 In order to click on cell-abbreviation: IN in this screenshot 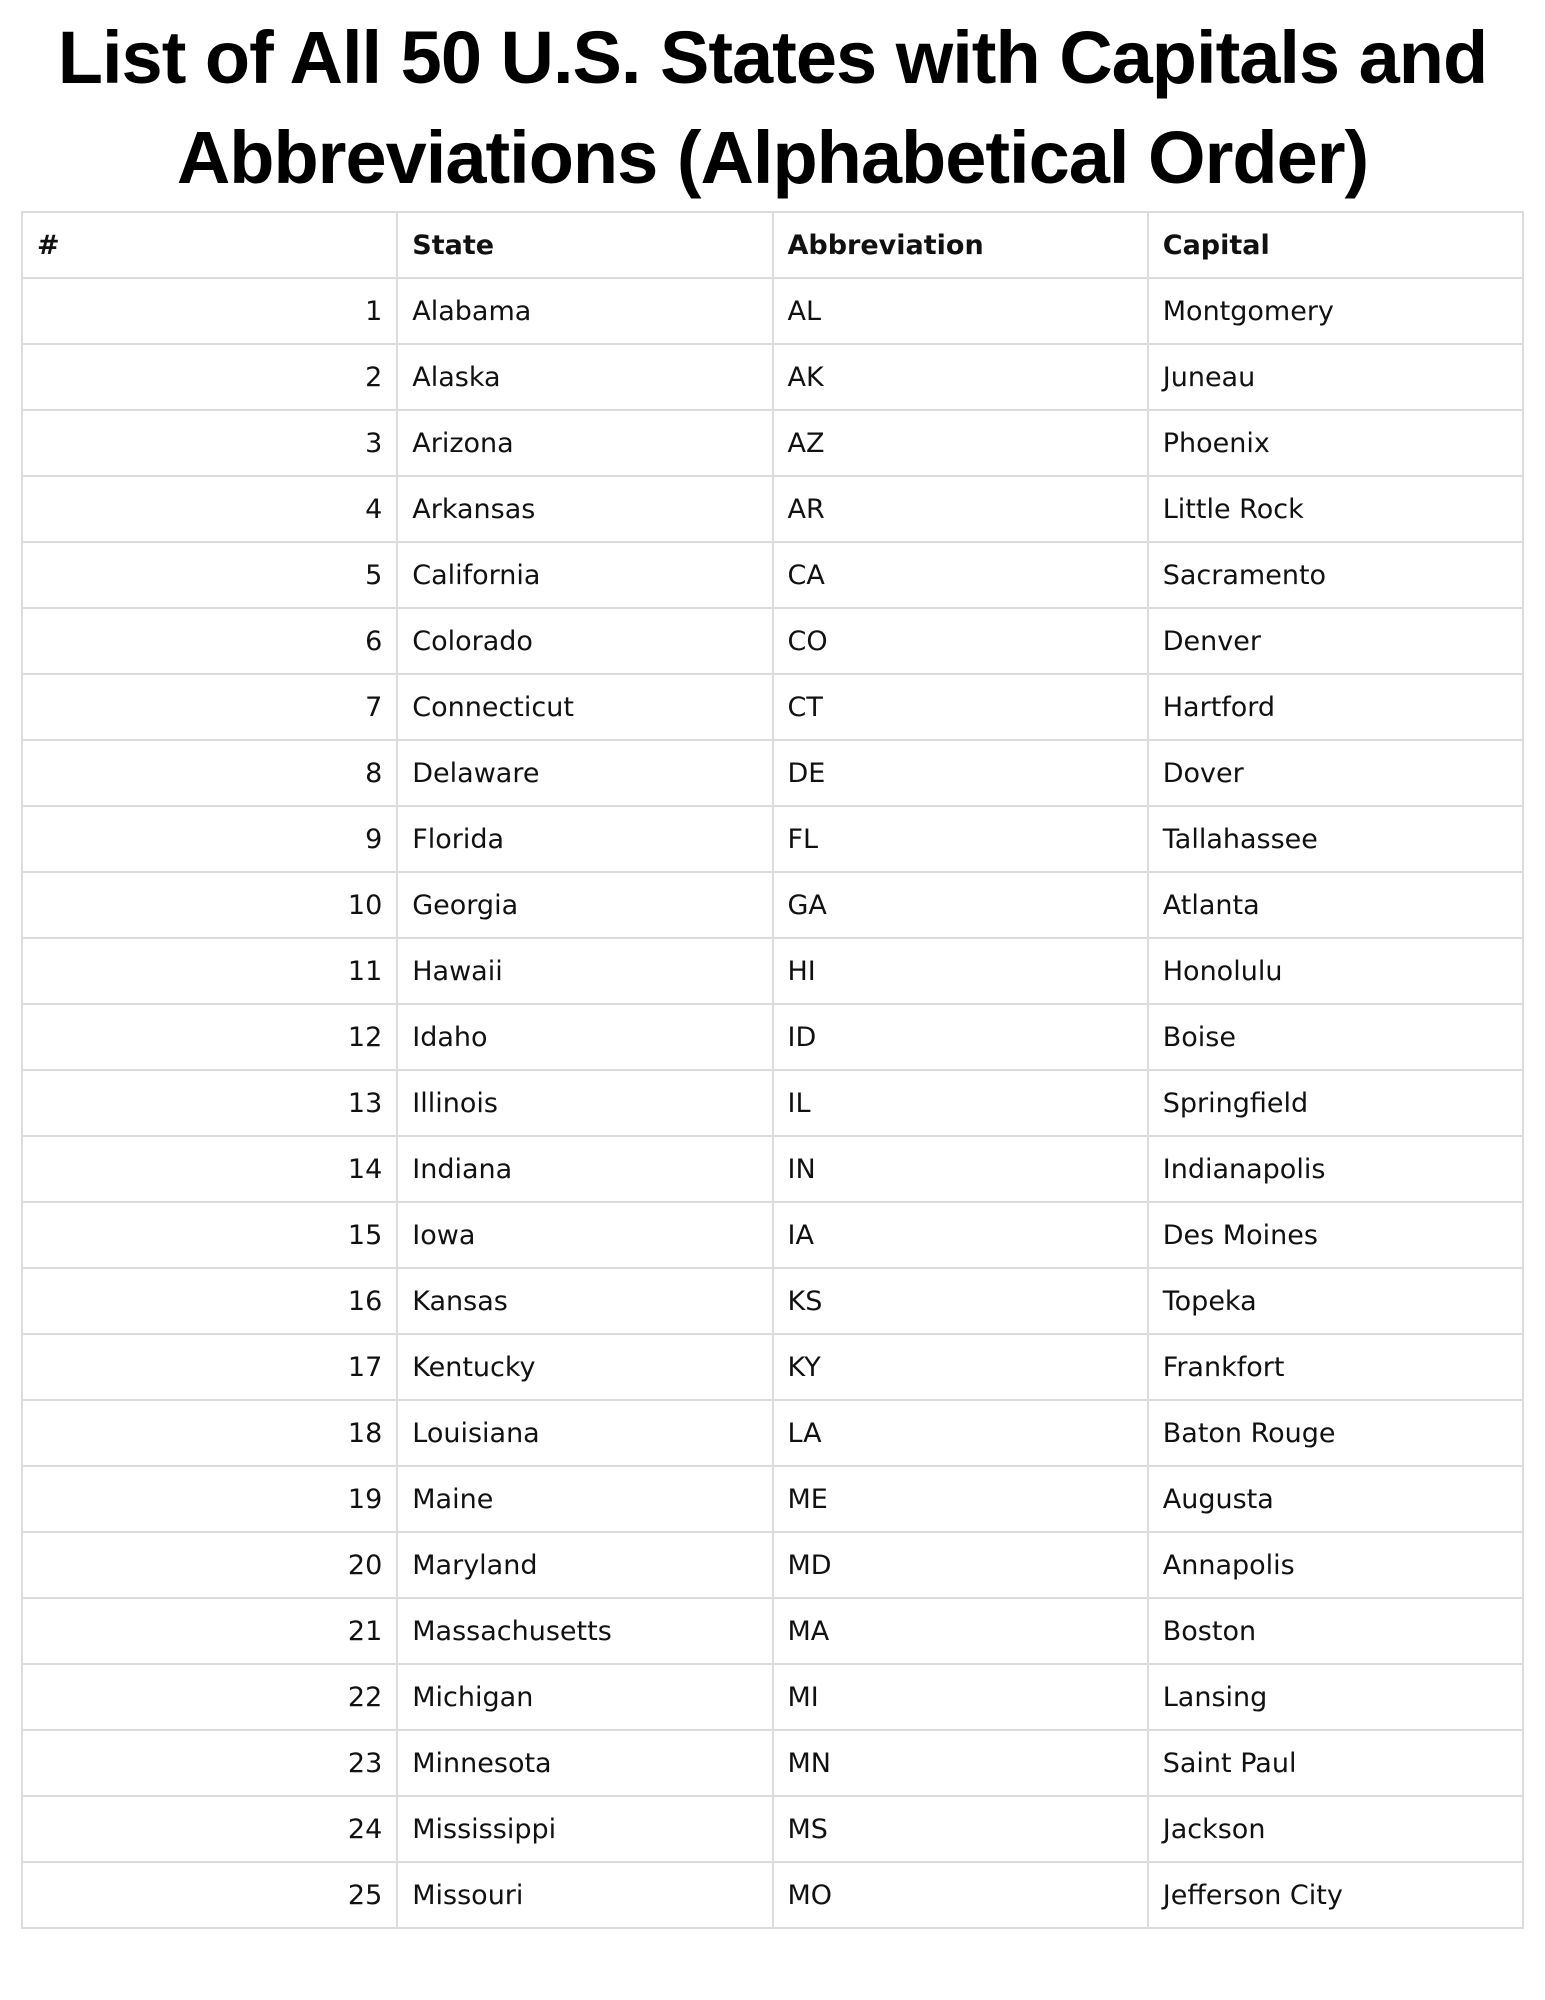, I will do `click(960, 1169)`.